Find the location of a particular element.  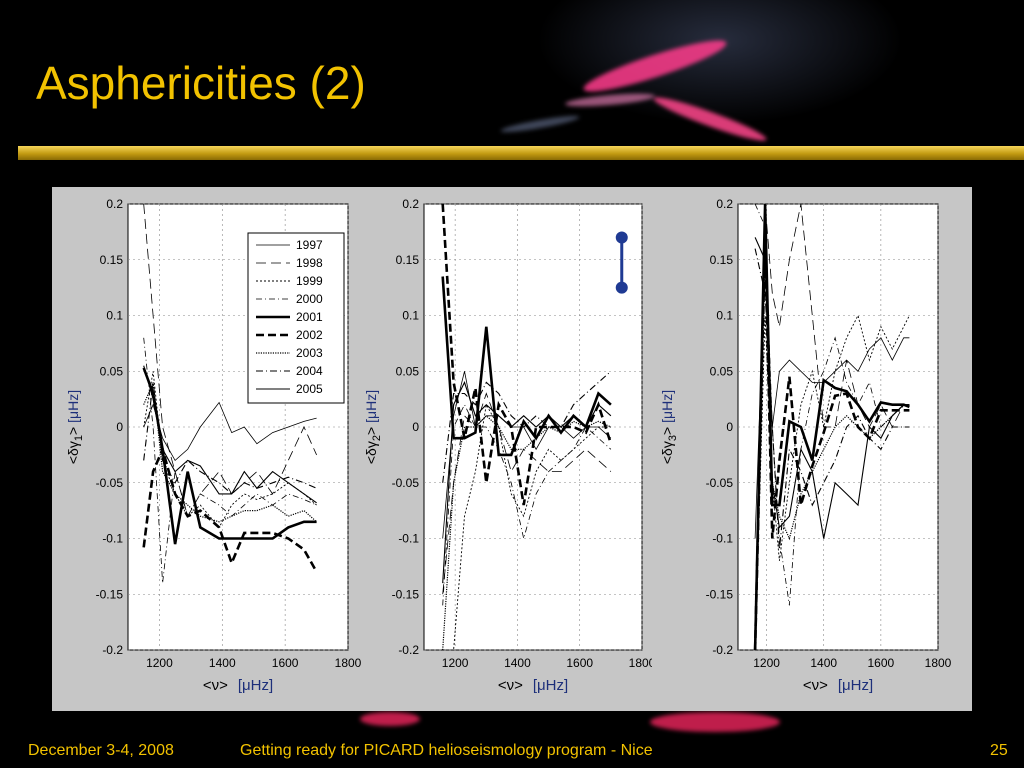

legend-entry-label: 2005 is located at coordinates (309, 389).